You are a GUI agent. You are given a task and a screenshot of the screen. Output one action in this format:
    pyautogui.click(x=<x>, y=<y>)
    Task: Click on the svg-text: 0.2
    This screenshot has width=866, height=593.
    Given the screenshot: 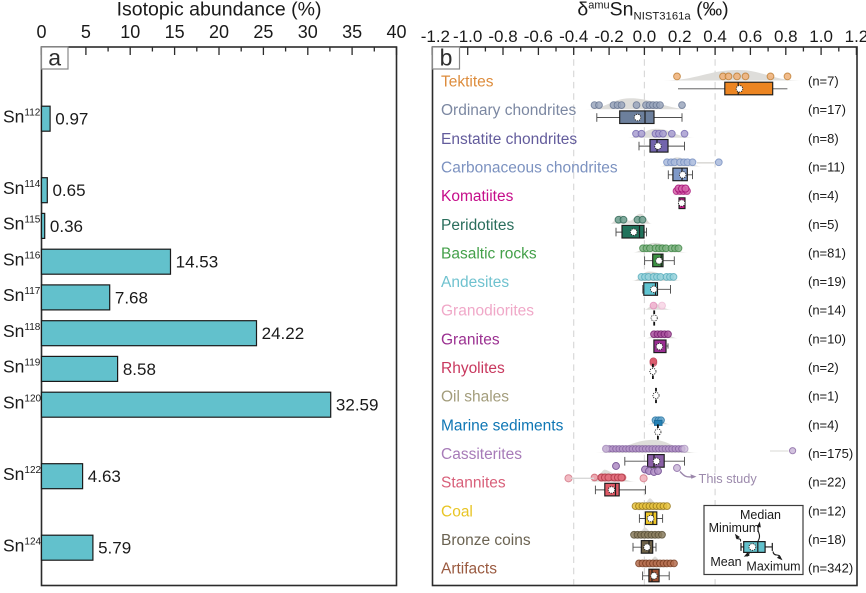 What is the action you would take?
    pyautogui.click(x=680, y=36)
    